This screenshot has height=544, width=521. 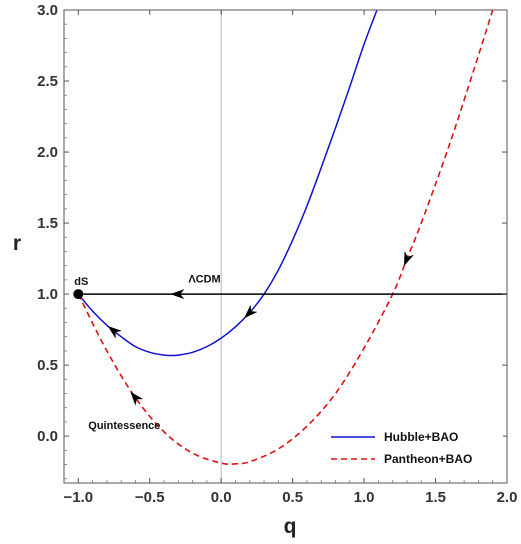 What do you see at coordinates (421, 437) in the screenshot?
I see `legend-label-hubble-bao: Hubble+BAO` at bounding box center [421, 437].